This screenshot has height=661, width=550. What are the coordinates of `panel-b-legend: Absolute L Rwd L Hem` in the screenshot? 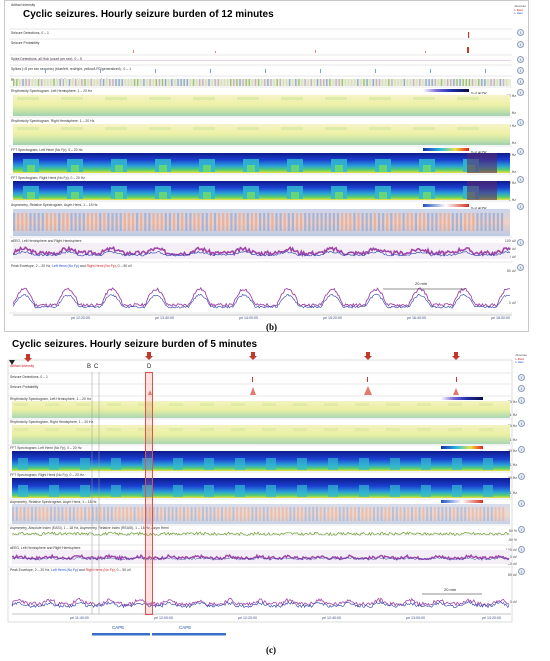 It's located at (520, 10).